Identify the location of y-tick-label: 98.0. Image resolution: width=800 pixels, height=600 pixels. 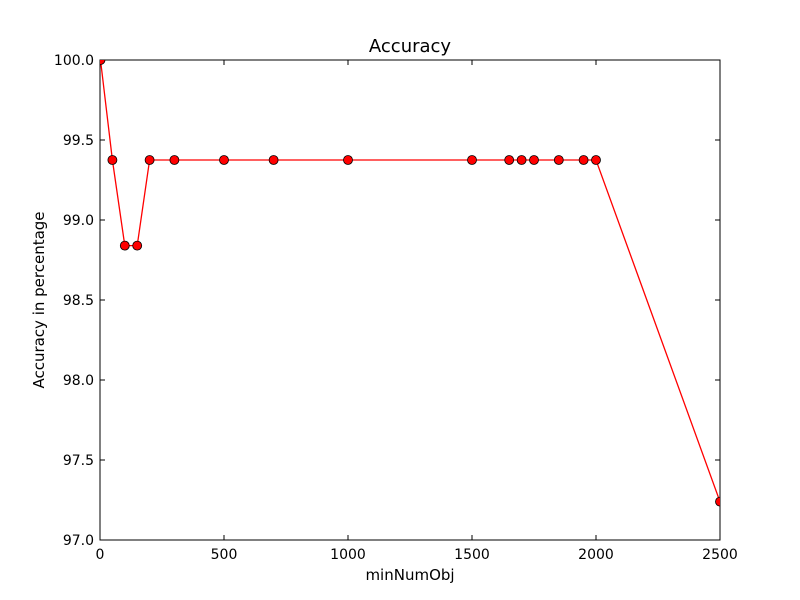
(78, 381).